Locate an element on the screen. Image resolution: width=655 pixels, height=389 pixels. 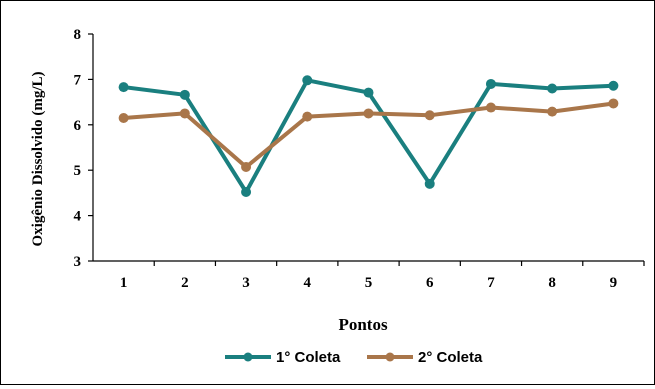
y-tick-labels: 3 4 5 6 7 8 is located at coordinates (78, 148).